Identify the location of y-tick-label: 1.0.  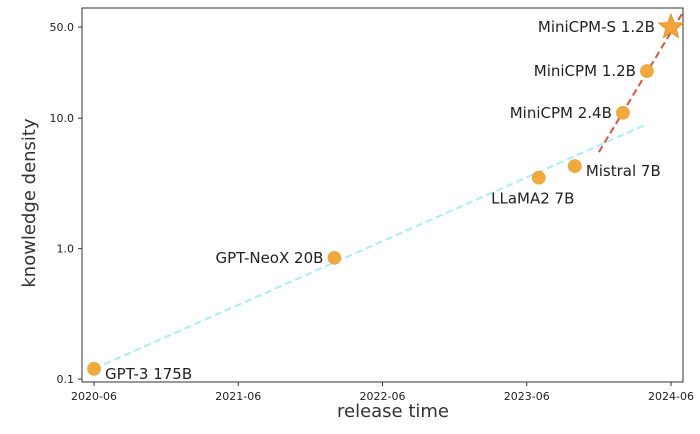
(66, 249).